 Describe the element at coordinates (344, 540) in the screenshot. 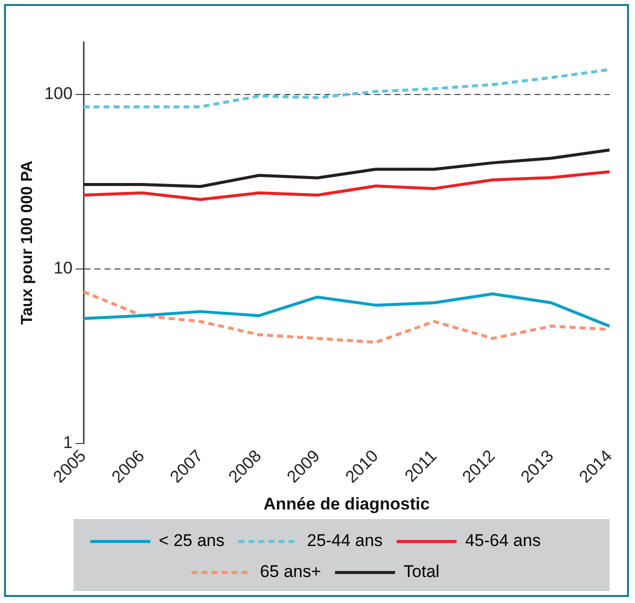

I see `legend-label: 25-44 ans` at that location.